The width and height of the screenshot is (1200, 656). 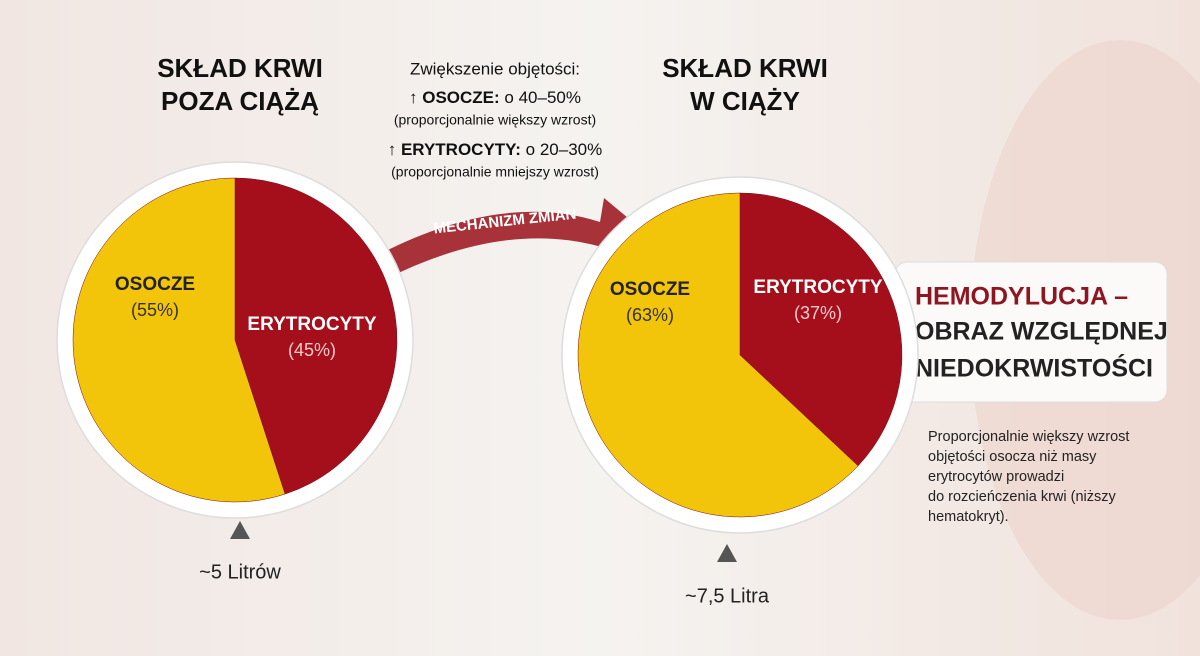 I want to click on change-value: o 40–50%, so click(x=542, y=97).